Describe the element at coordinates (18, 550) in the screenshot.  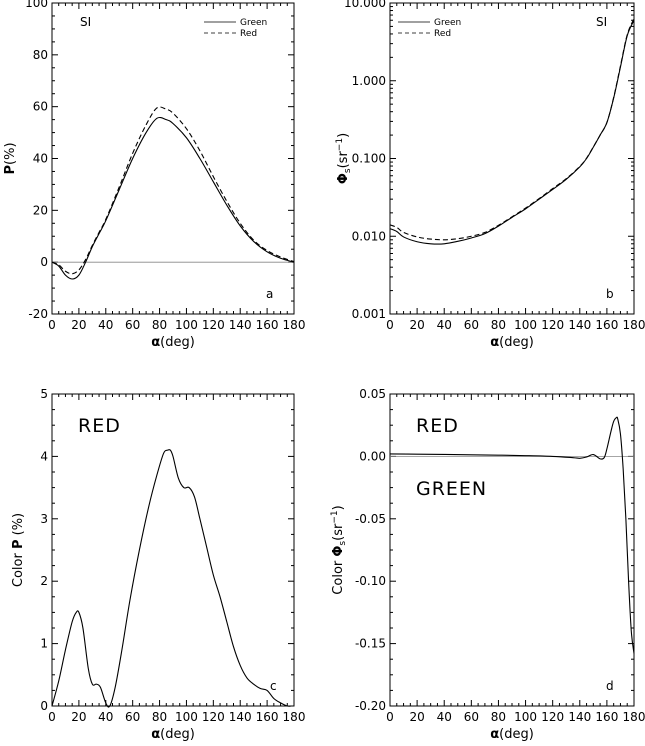
I see `y-axis-label: Color P (%)` at that location.